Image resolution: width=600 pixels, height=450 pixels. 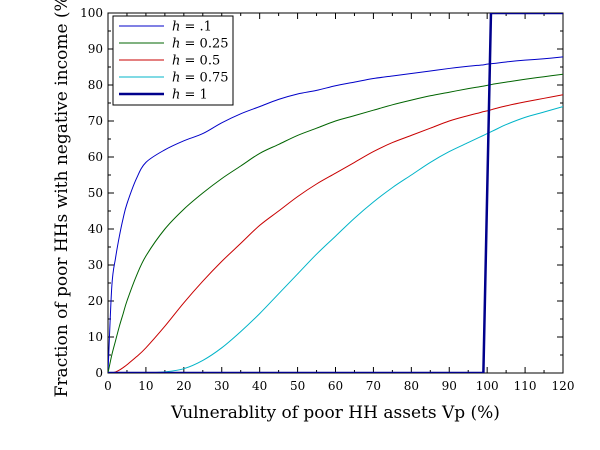 What do you see at coordinates (210, 61) in the screenshot?
I see `legend-value: 0.5` at bounding box center [210, 61].